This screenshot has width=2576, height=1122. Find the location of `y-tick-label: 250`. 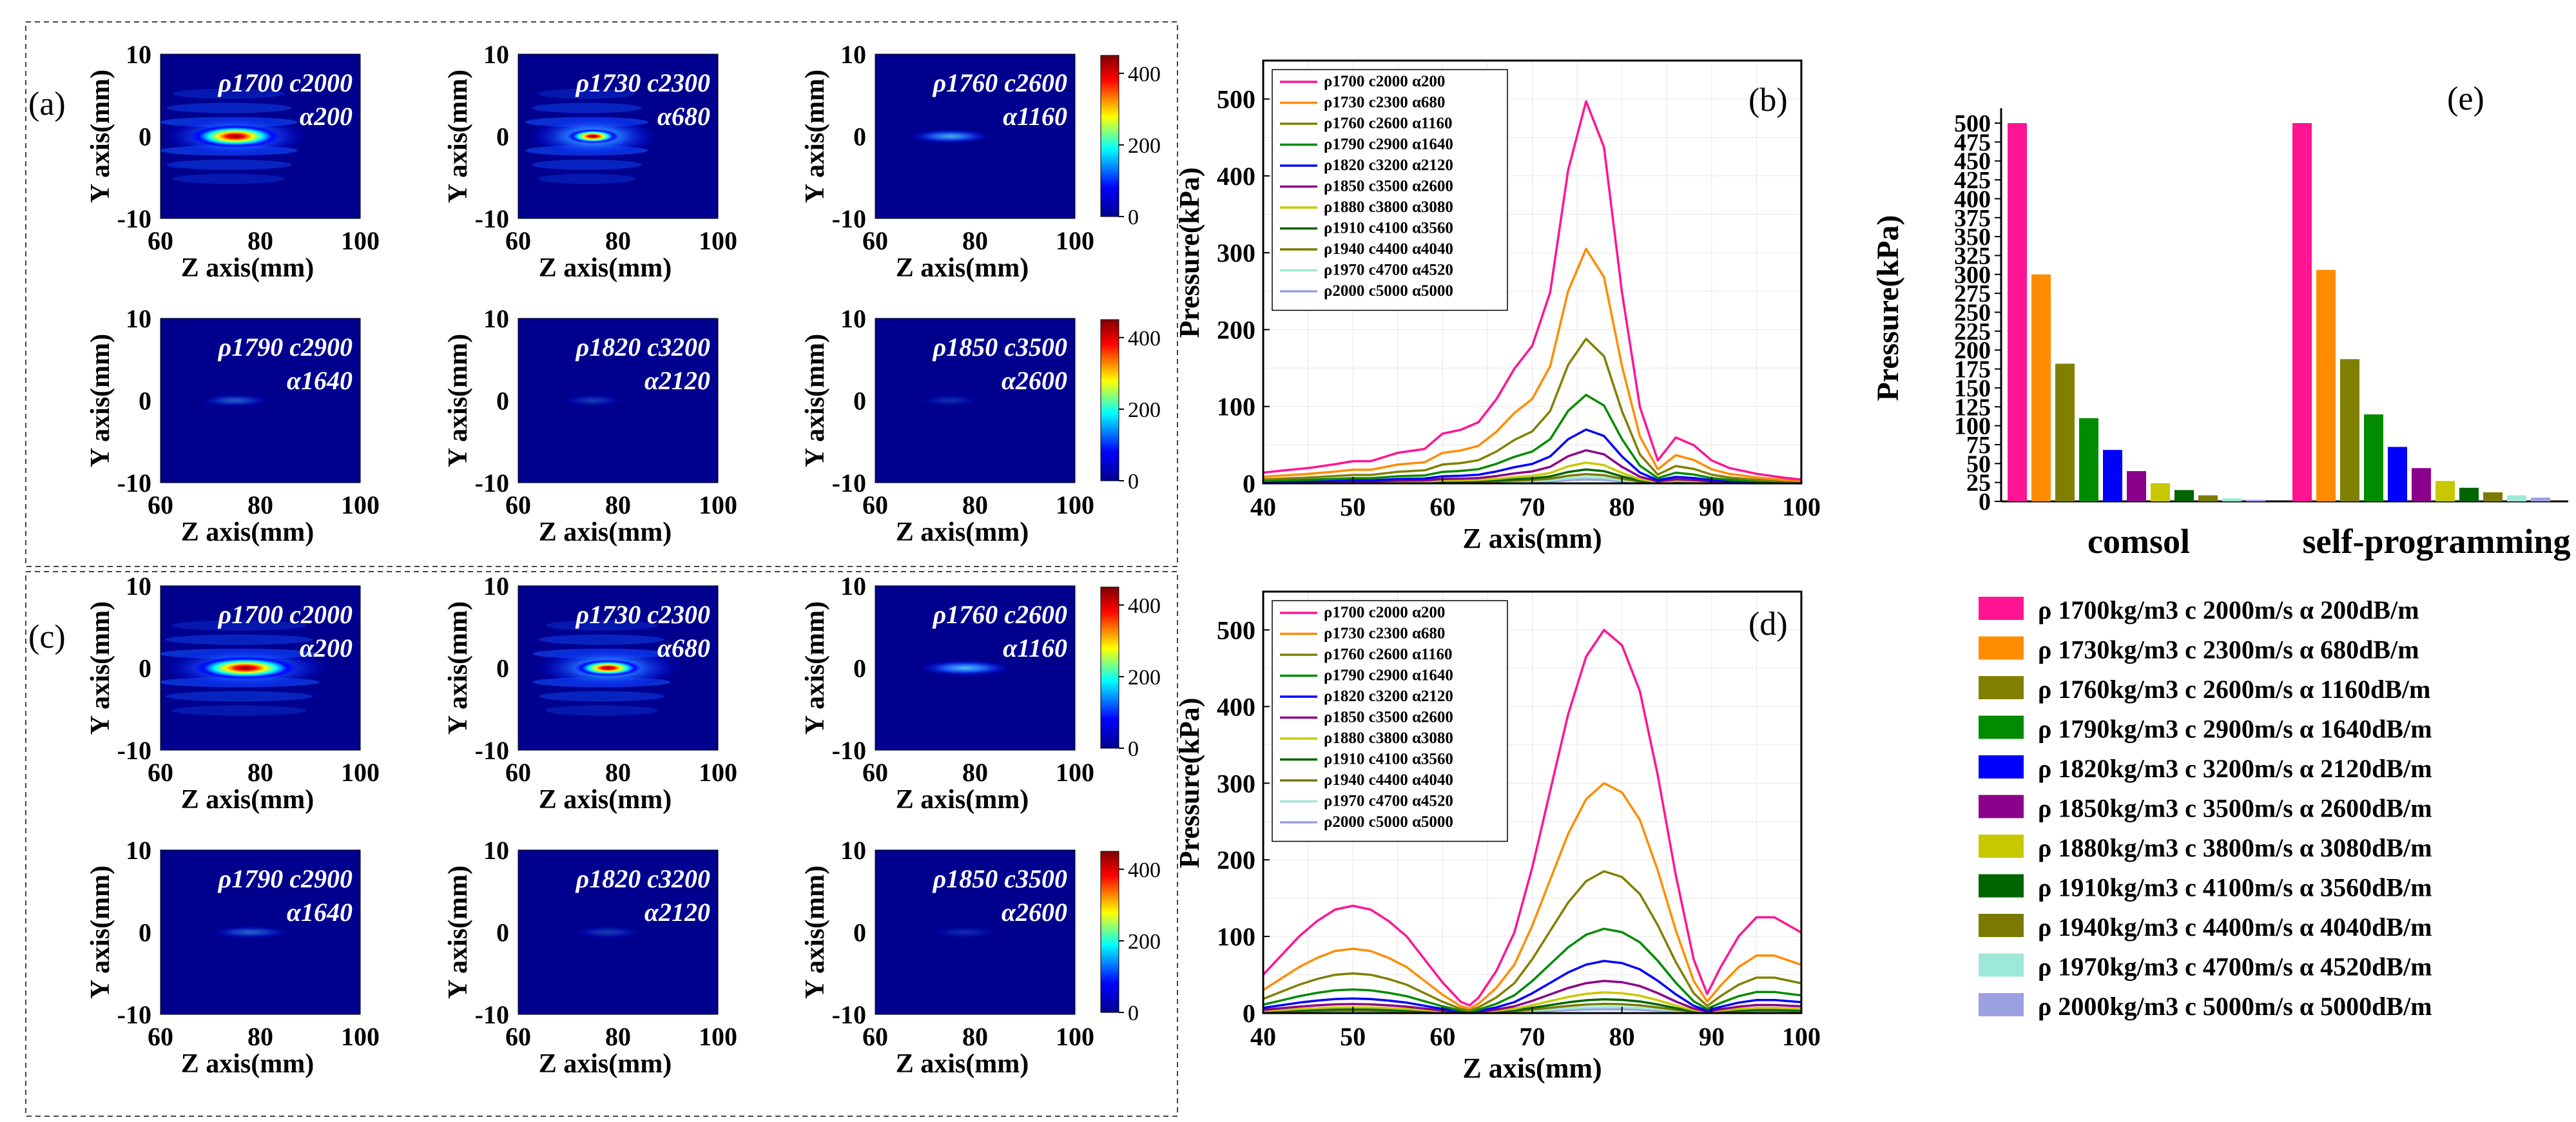

y-tick-label: 250 is located at coordinates (1972, 313).